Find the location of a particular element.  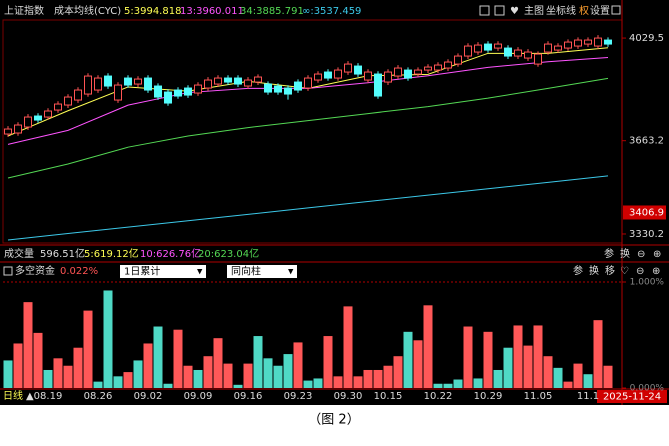

icon-plus is located at coordinates (484, 10).